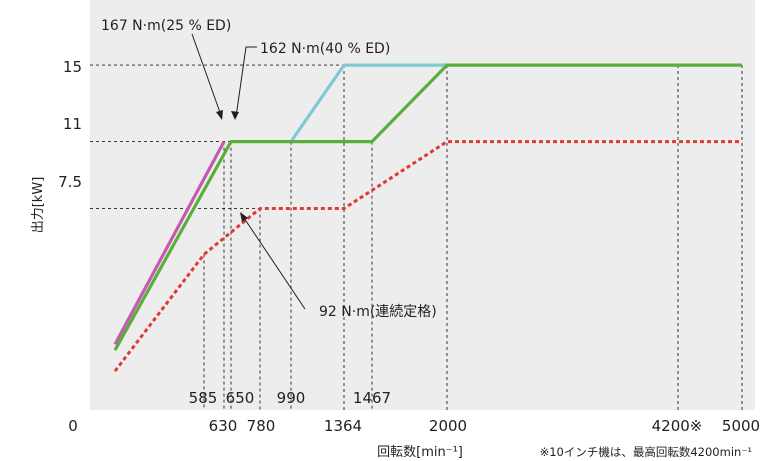 This screenshot has height=461, width=767. Describe the element at coordinates (646, 452) in the screenshot. I see `footnote: ※10インチ機は、最高回転数4200min⁻¹` at that location.